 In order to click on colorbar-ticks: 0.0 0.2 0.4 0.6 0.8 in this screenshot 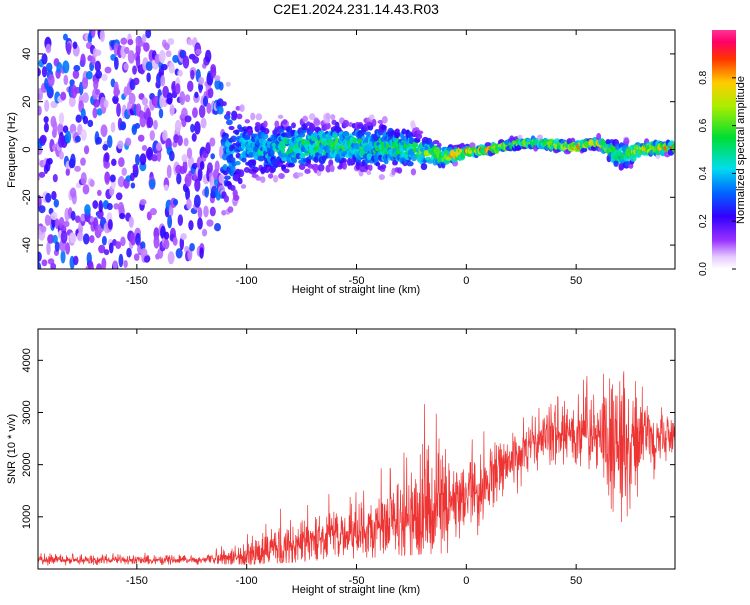, I will do `click(717, 173)`.